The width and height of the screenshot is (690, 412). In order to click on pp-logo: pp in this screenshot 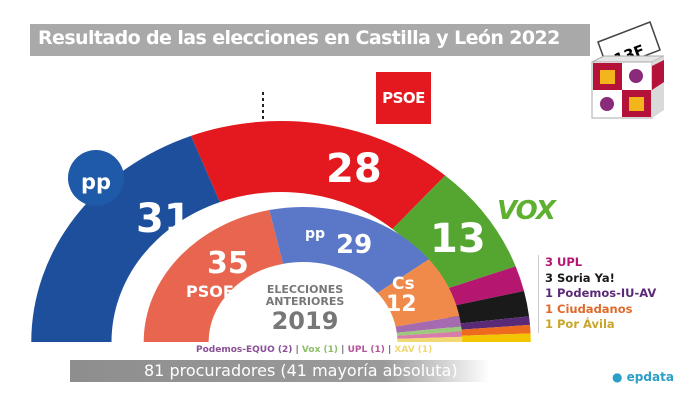, I will do `click(96, 178)`.